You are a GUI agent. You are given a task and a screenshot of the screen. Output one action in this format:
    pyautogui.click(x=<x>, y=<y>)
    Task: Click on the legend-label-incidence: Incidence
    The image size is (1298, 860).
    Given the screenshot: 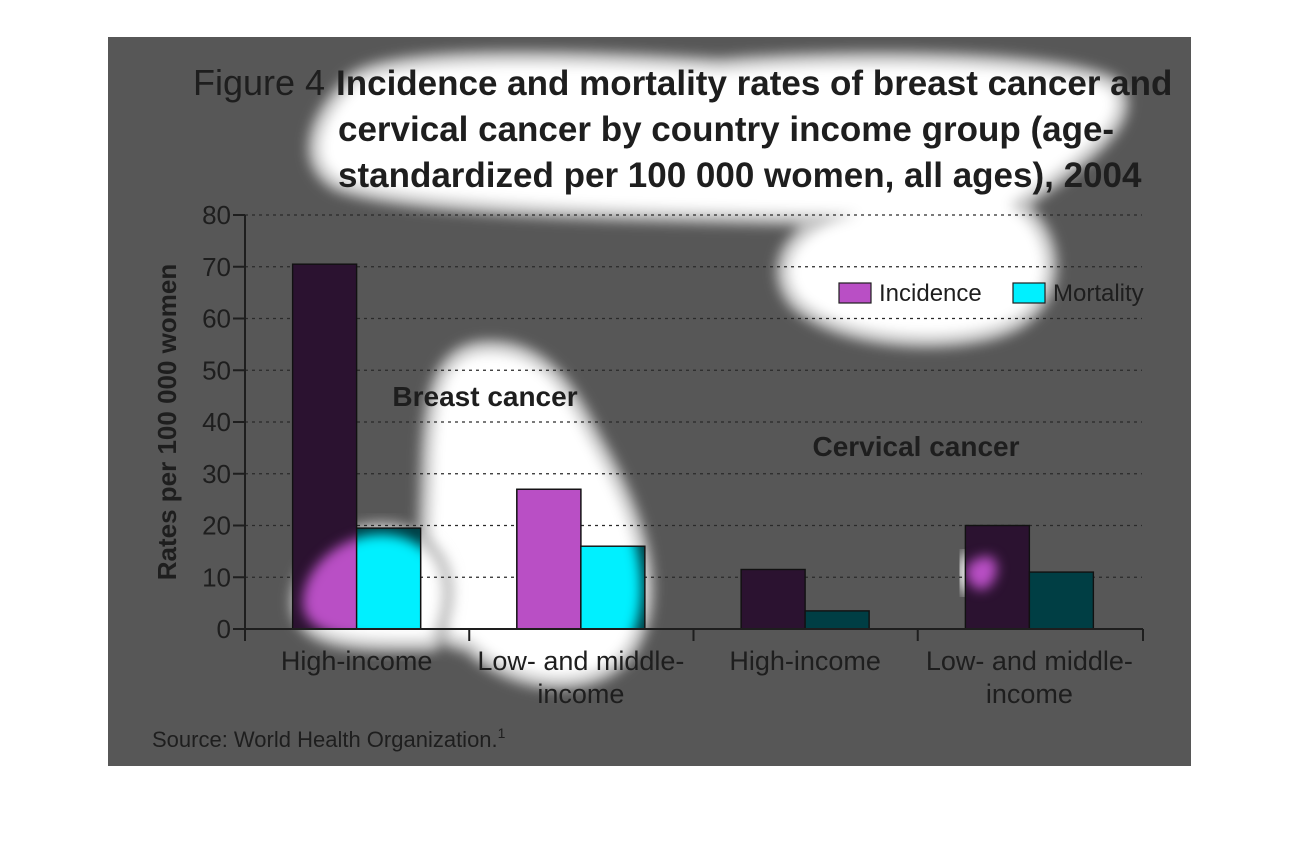 What is the action you would take?
    pyautogui.click(x=930, y=293)
    